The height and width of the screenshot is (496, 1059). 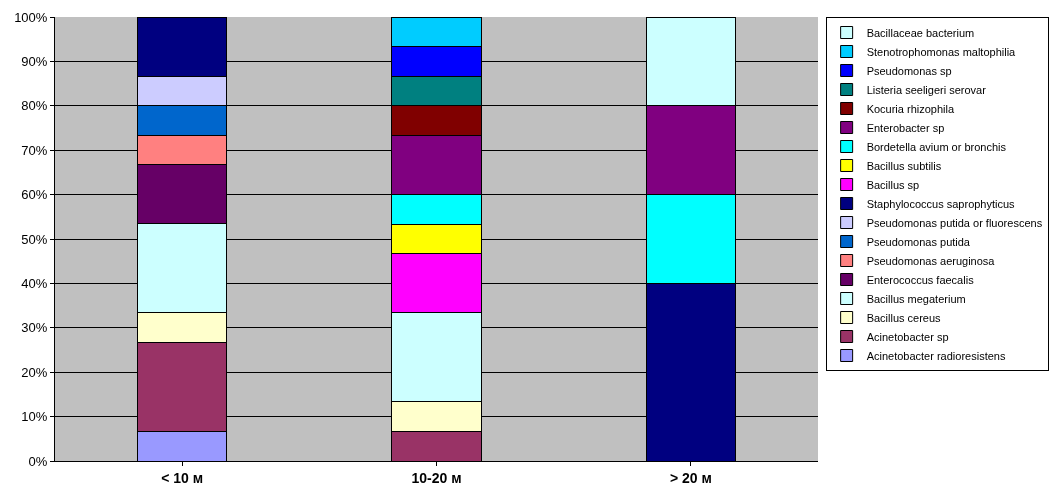 What do you see at coordinates (34, 61) in the screenshot?
I see `y-tick-label: 90%` at bounding box center [34, 61].